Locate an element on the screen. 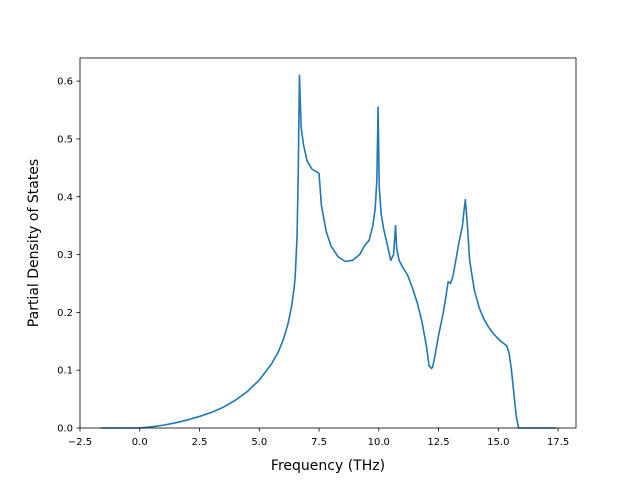 This screenshot has height=484, width=640. x-tick-label: 10.0 is located at coordinates (379, 442).